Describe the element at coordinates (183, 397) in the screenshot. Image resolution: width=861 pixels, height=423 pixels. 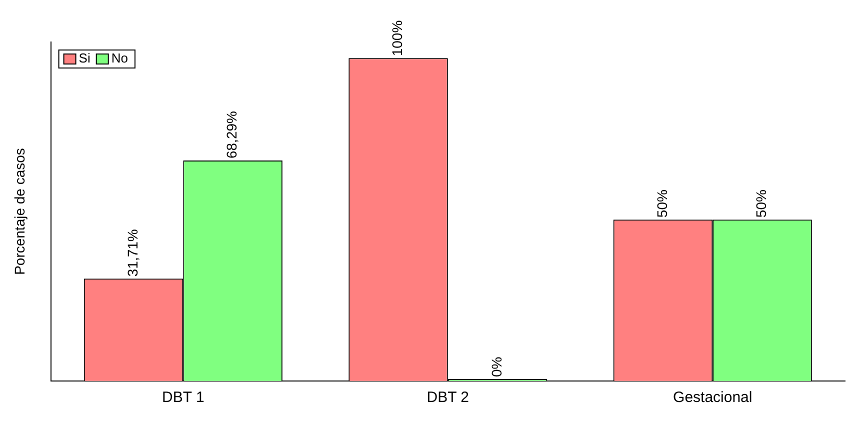
I see `x-tick-label: DBT 1` at that location.